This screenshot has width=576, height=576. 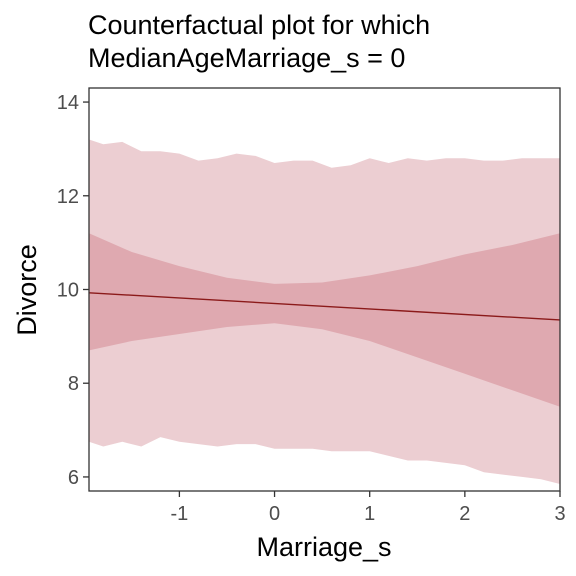 I want to click on x-tick-label: 1, so click(x=369, y=514).